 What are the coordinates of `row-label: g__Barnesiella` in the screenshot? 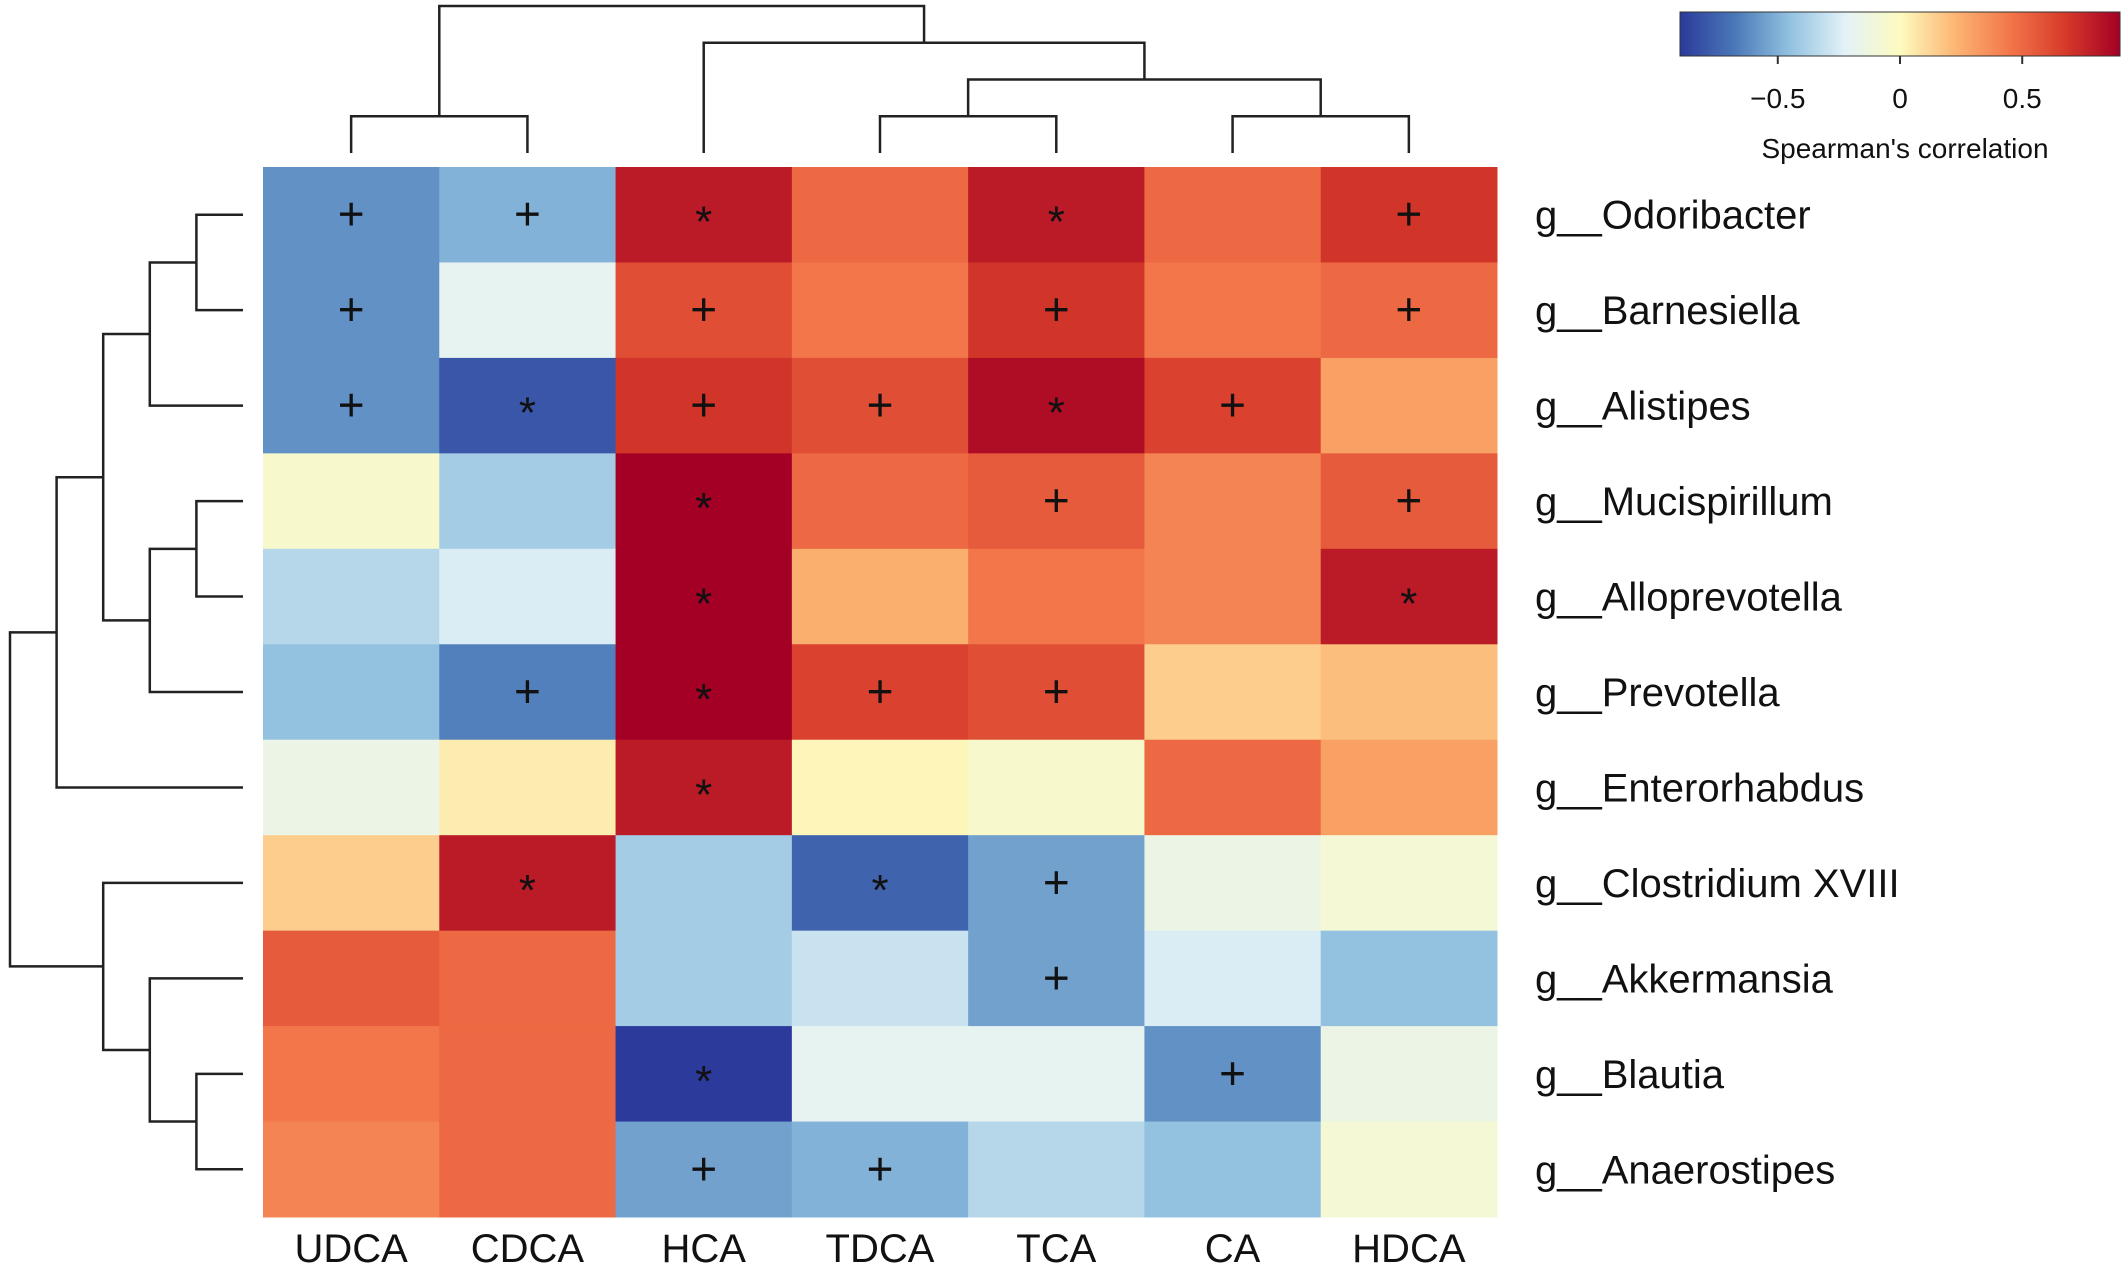 It's located at (1667, 311).